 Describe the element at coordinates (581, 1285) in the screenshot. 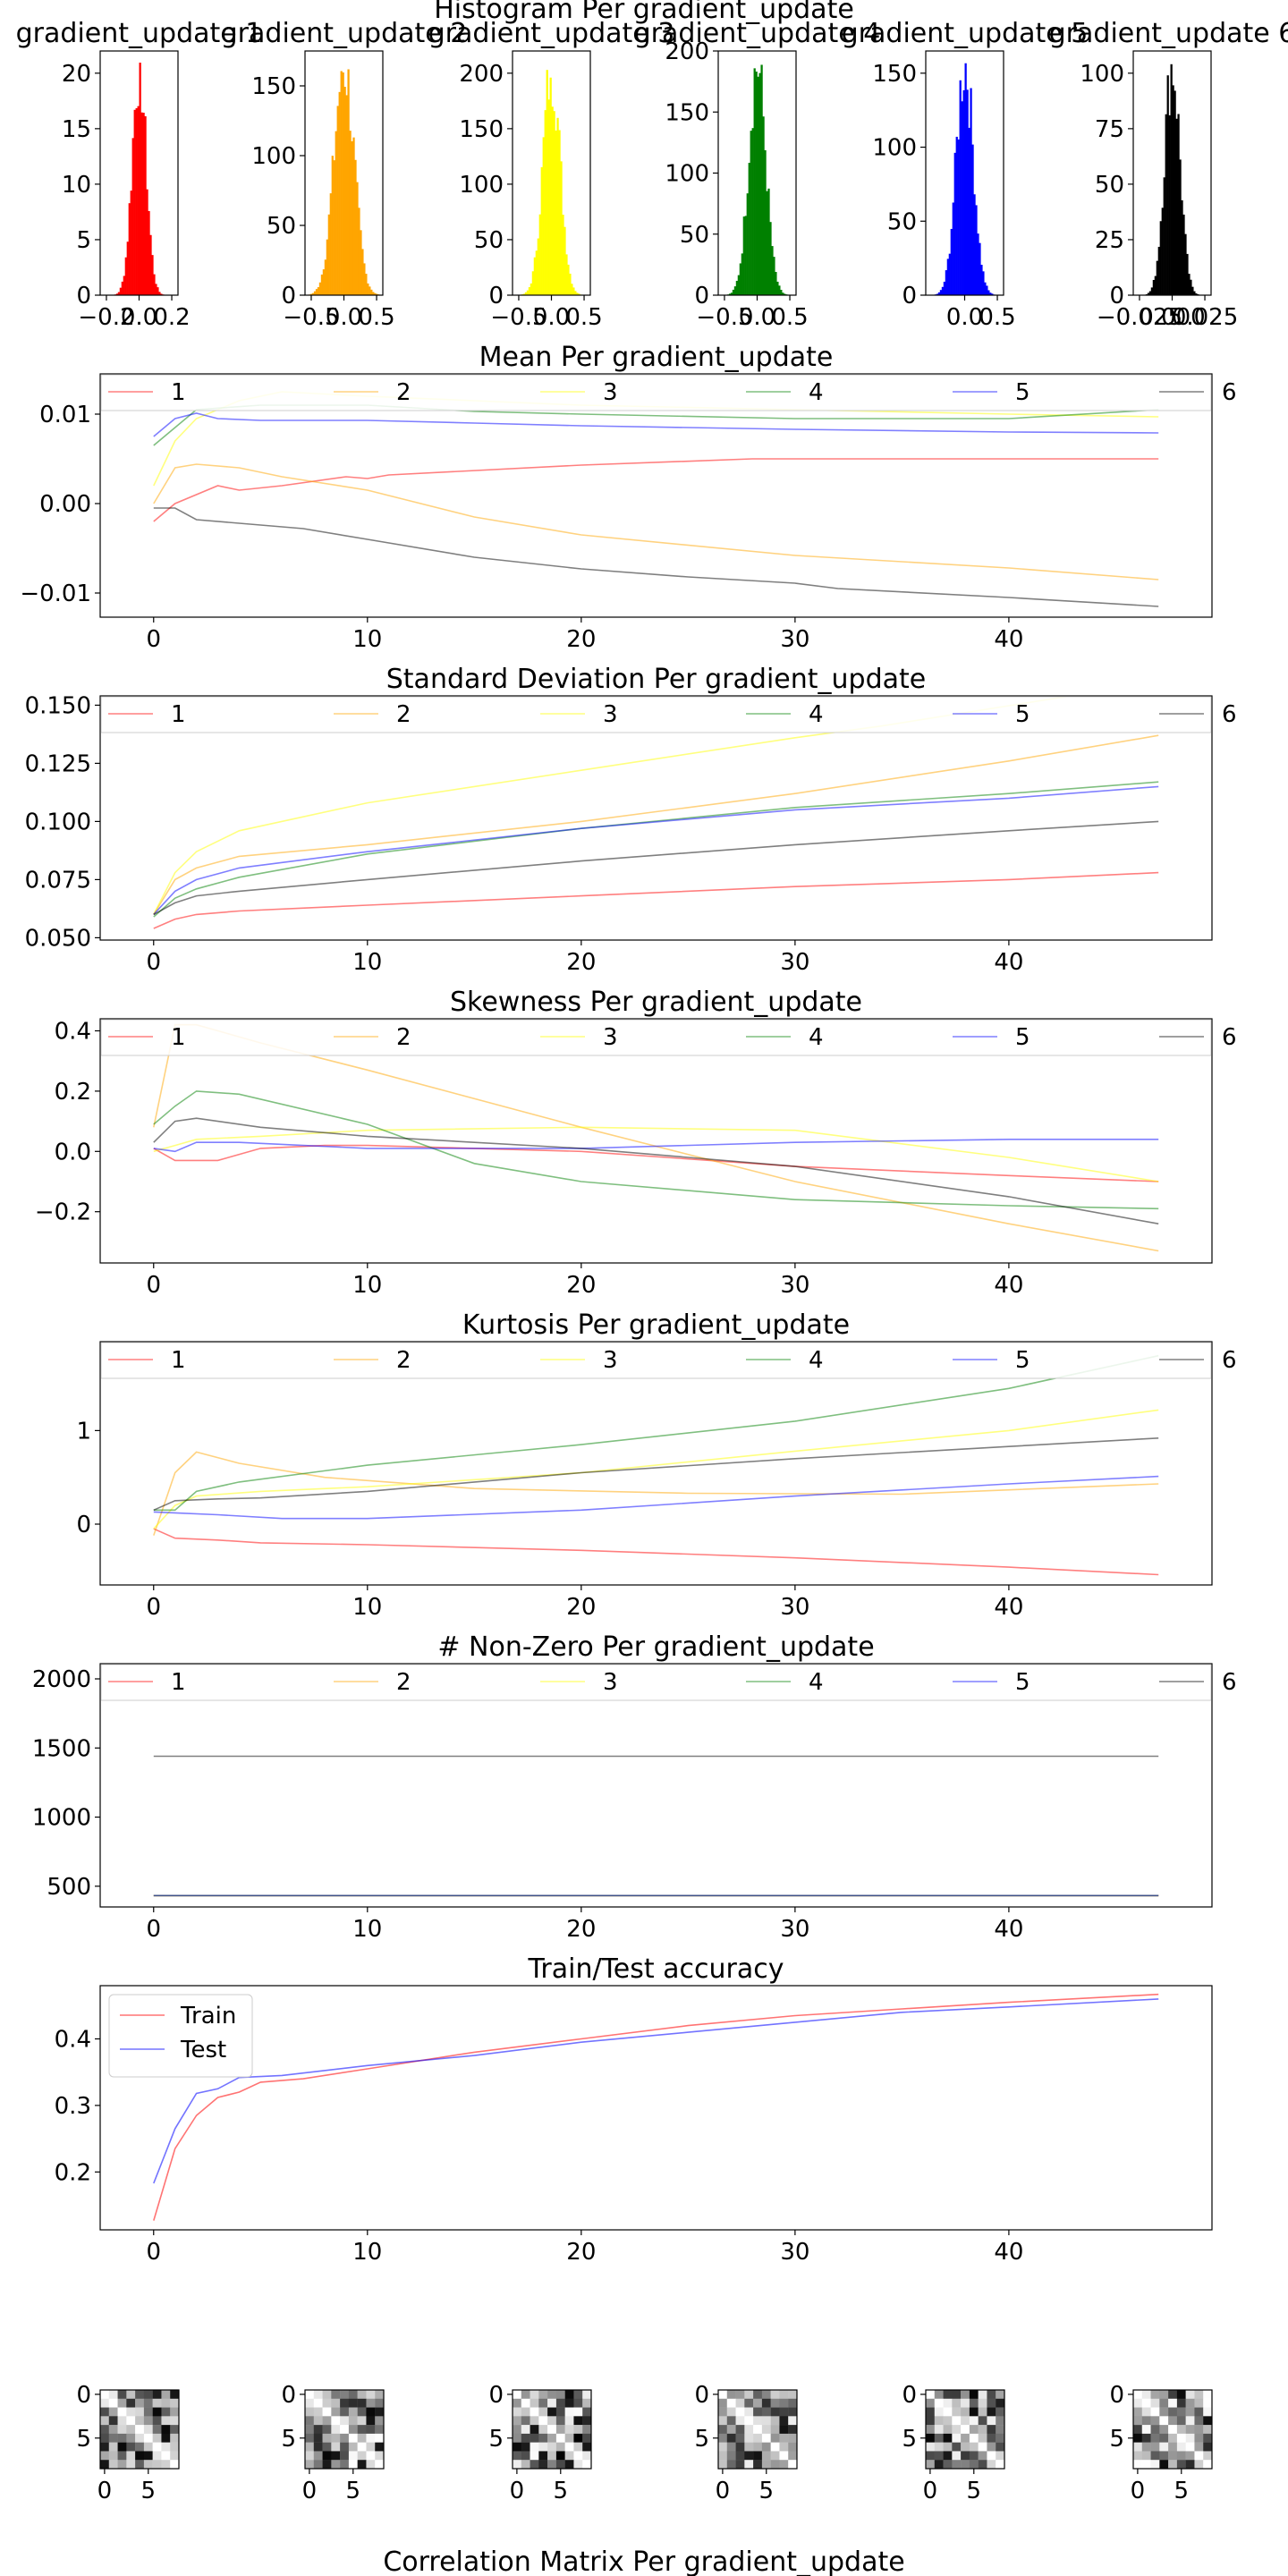

I see `x-tick-label: 20` at that location.